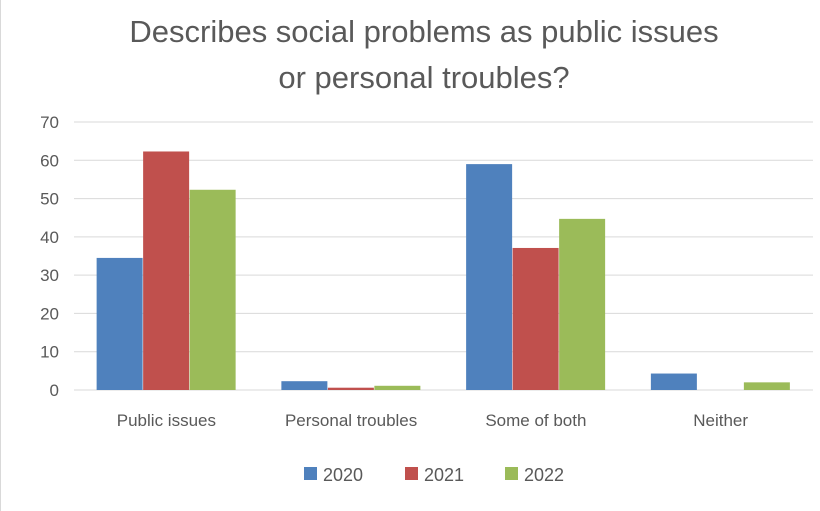 Image resolution: width=820 pixels, height=511 pixels. Describe the element at coordinates (49, 275) in the screenshot. I see `y-tick-label: 30` at that location.